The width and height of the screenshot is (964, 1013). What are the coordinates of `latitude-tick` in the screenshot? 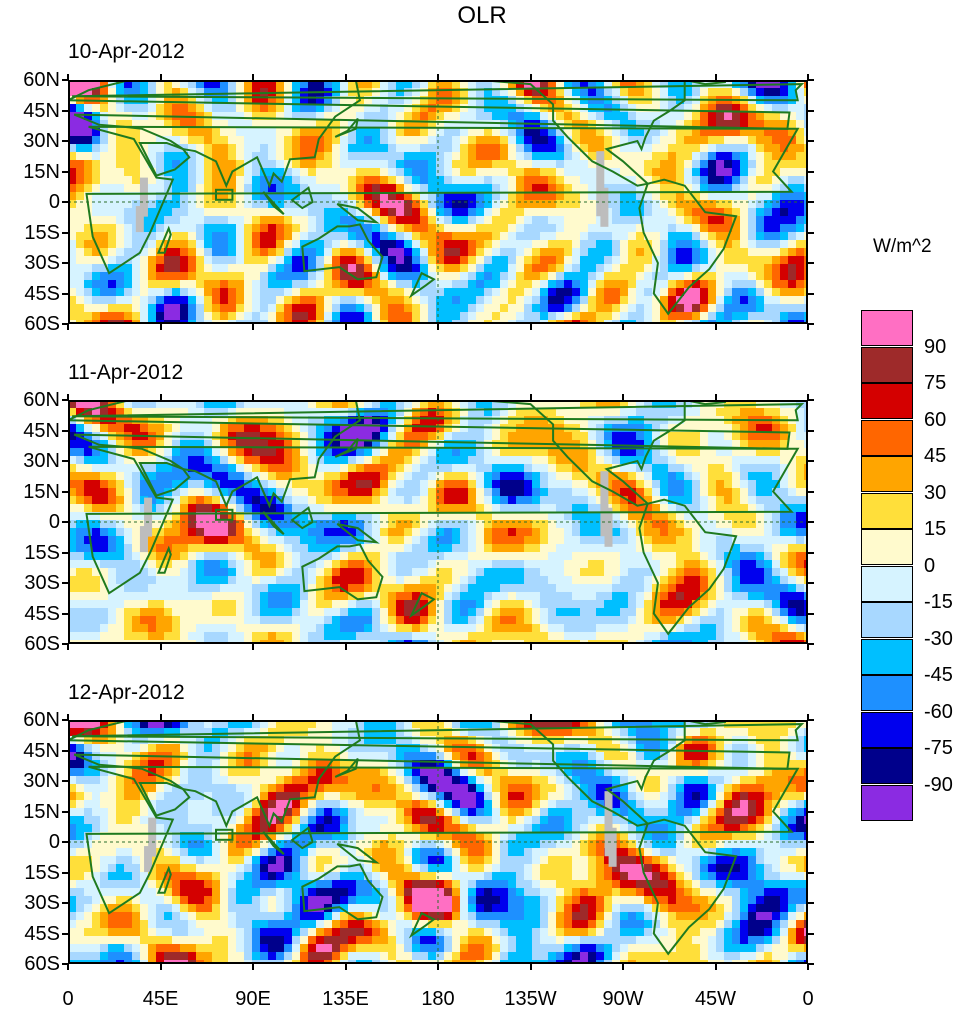 It's located at (65, 324).